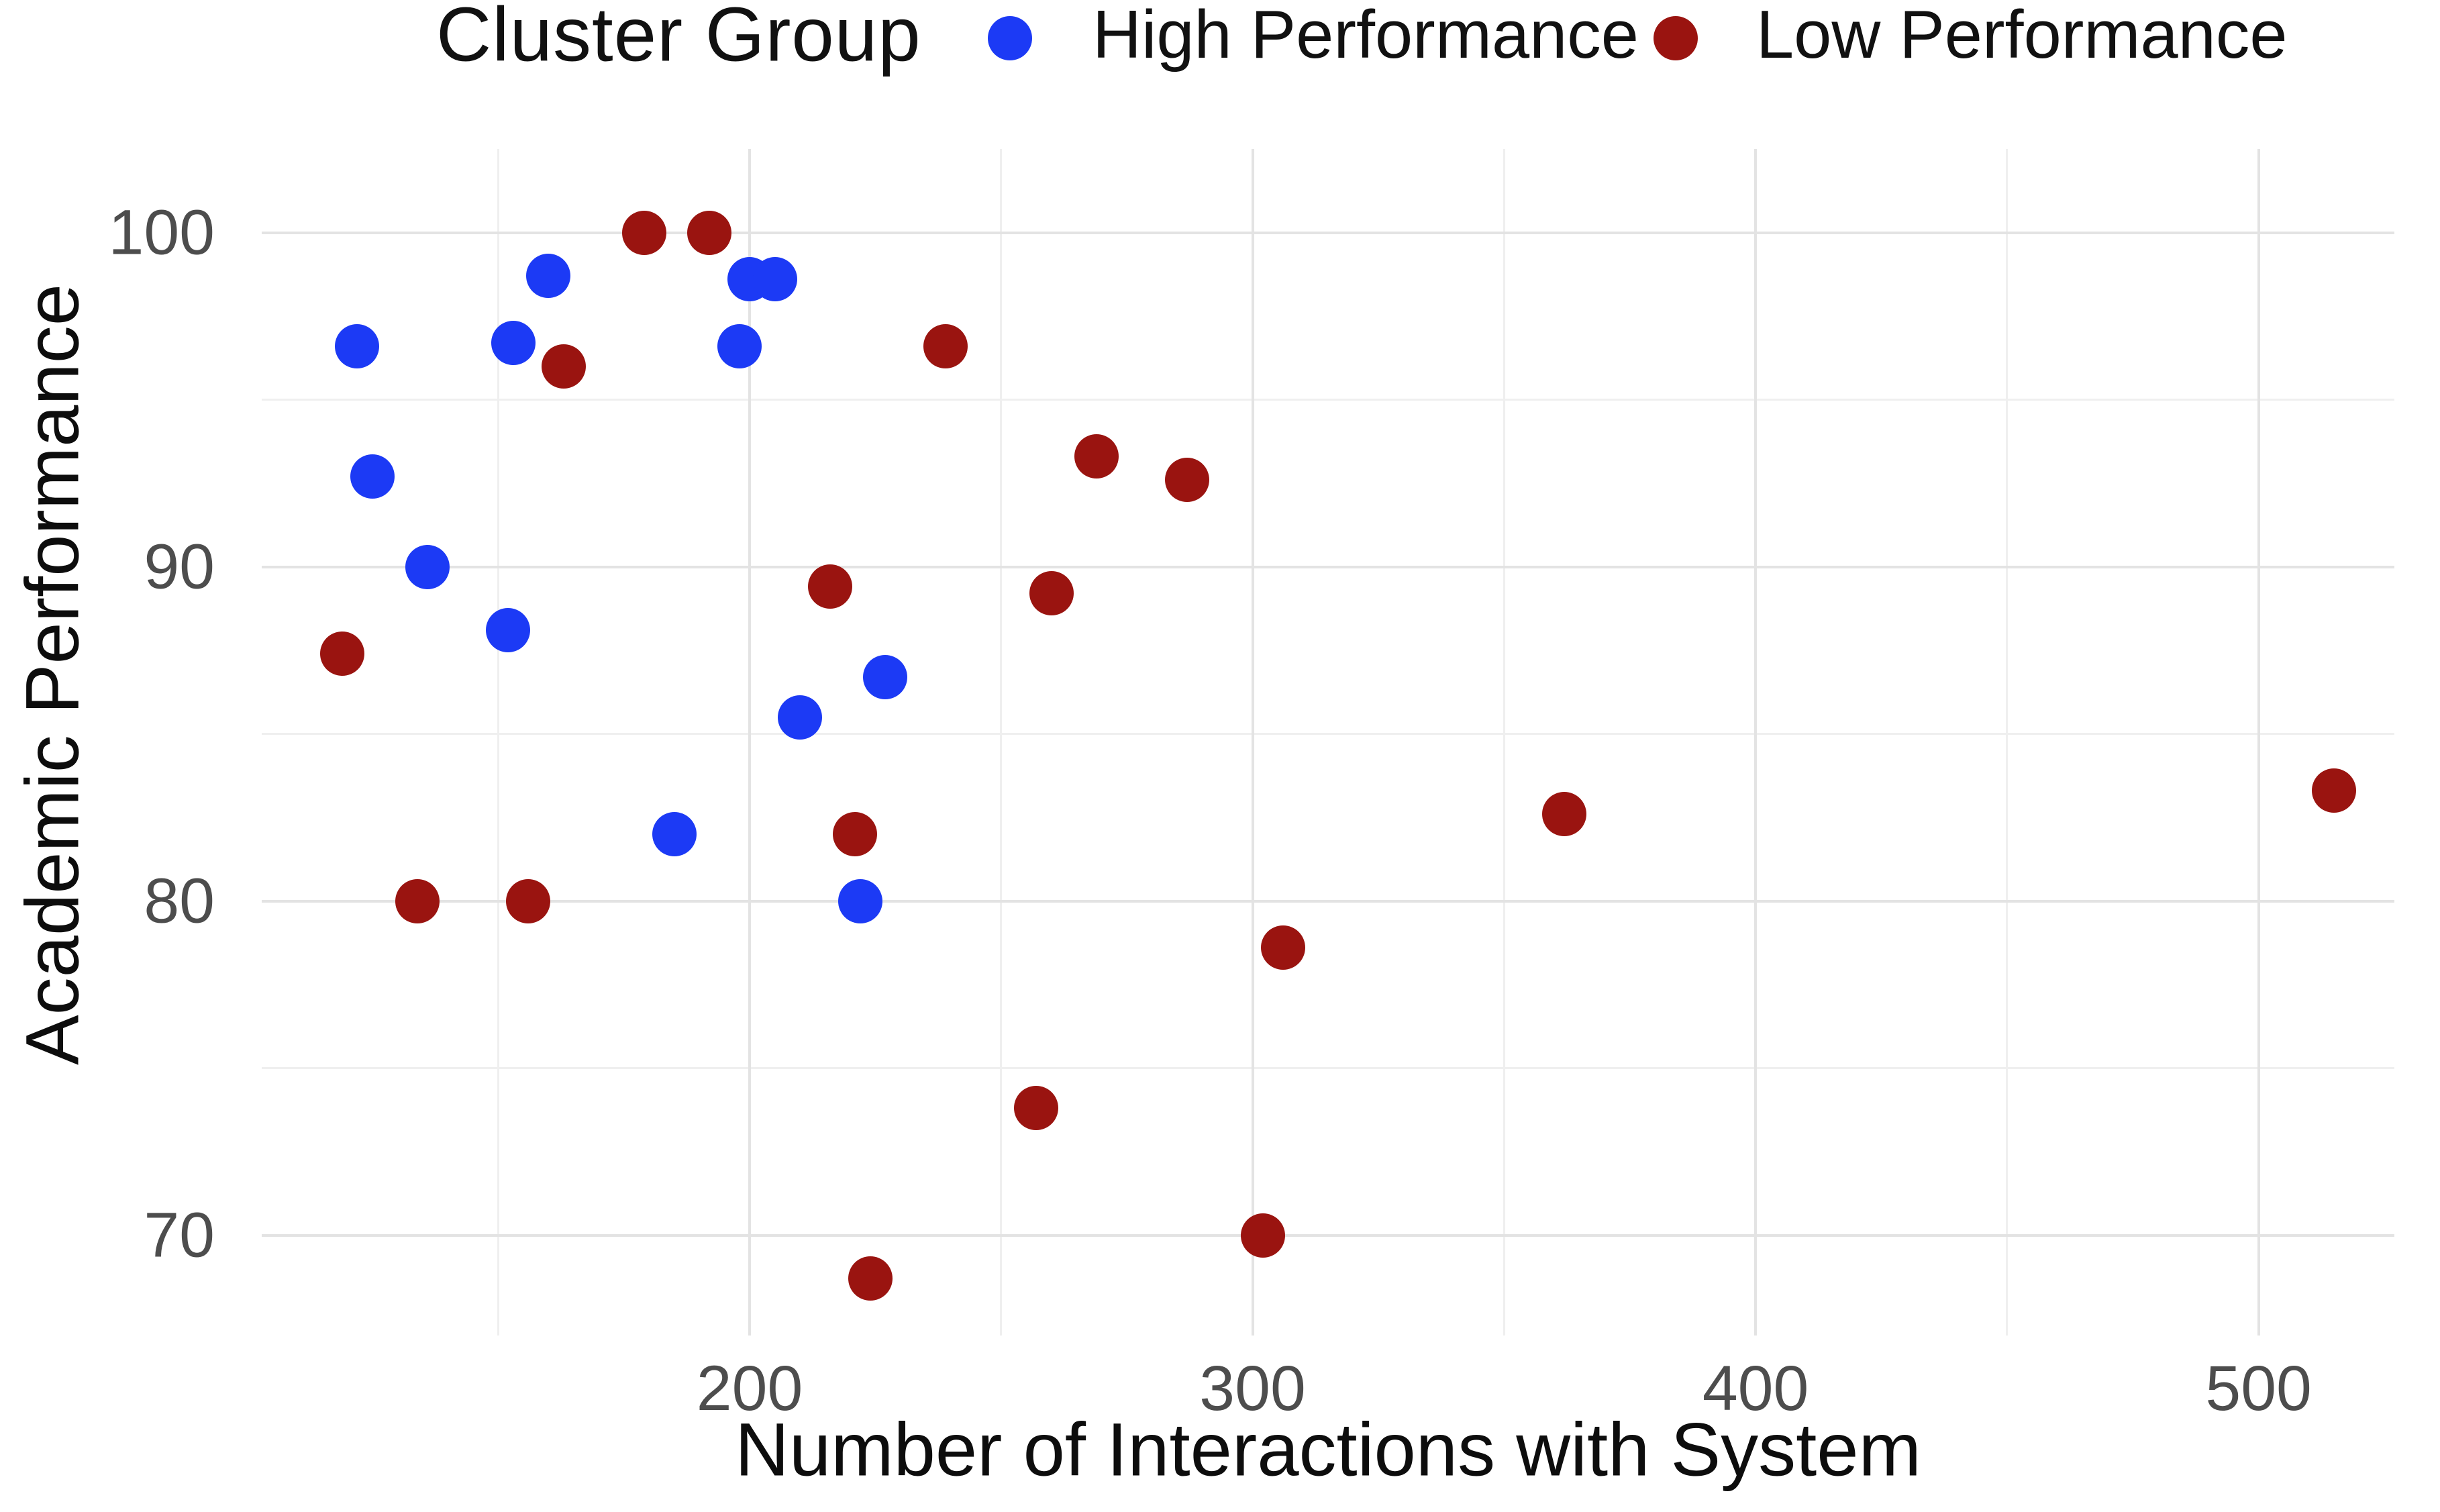  What do you see at coordinates (1252, 1388) in the screenshot?
I see `x-tick-label: 300` at bounding box center [1252, 1388].